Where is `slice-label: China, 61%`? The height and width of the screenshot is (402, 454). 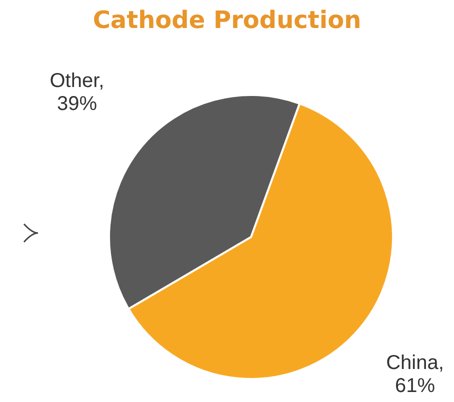 slice-label: China, 61% is located at coordinates (415, 374).